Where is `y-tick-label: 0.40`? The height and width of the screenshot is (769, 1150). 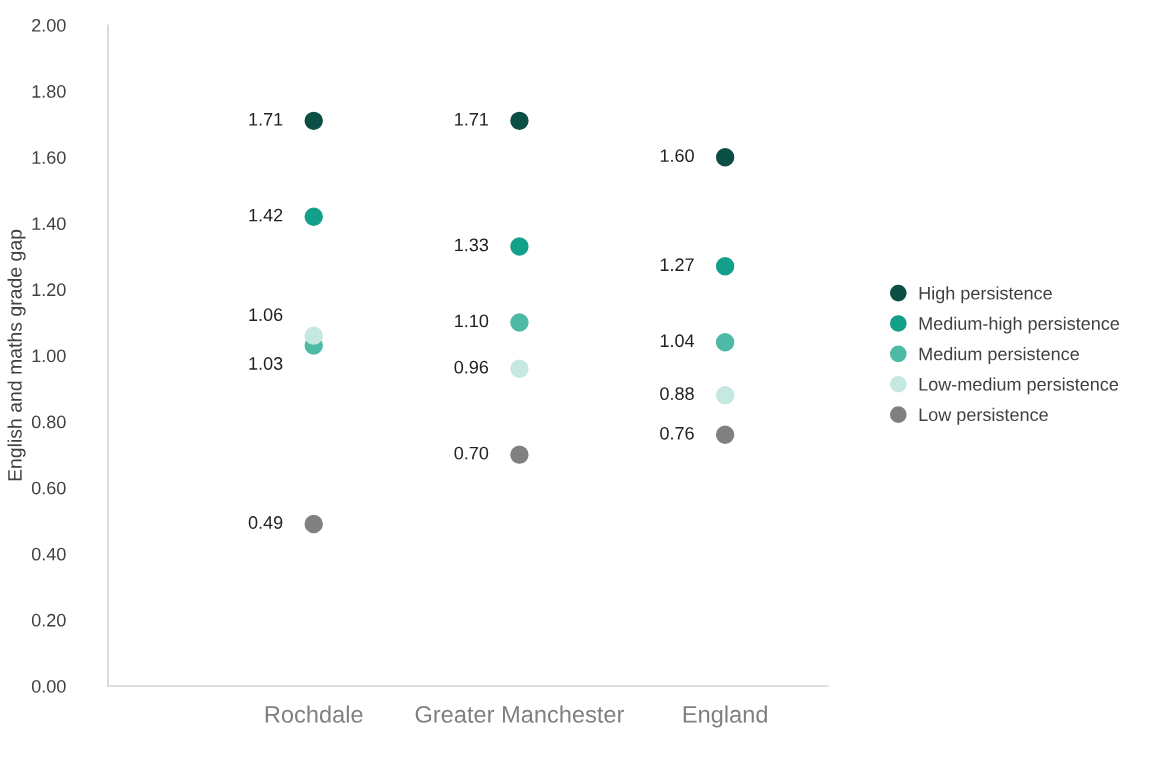
y-tick-label: 0.40 is located at coordinates (48, 554).